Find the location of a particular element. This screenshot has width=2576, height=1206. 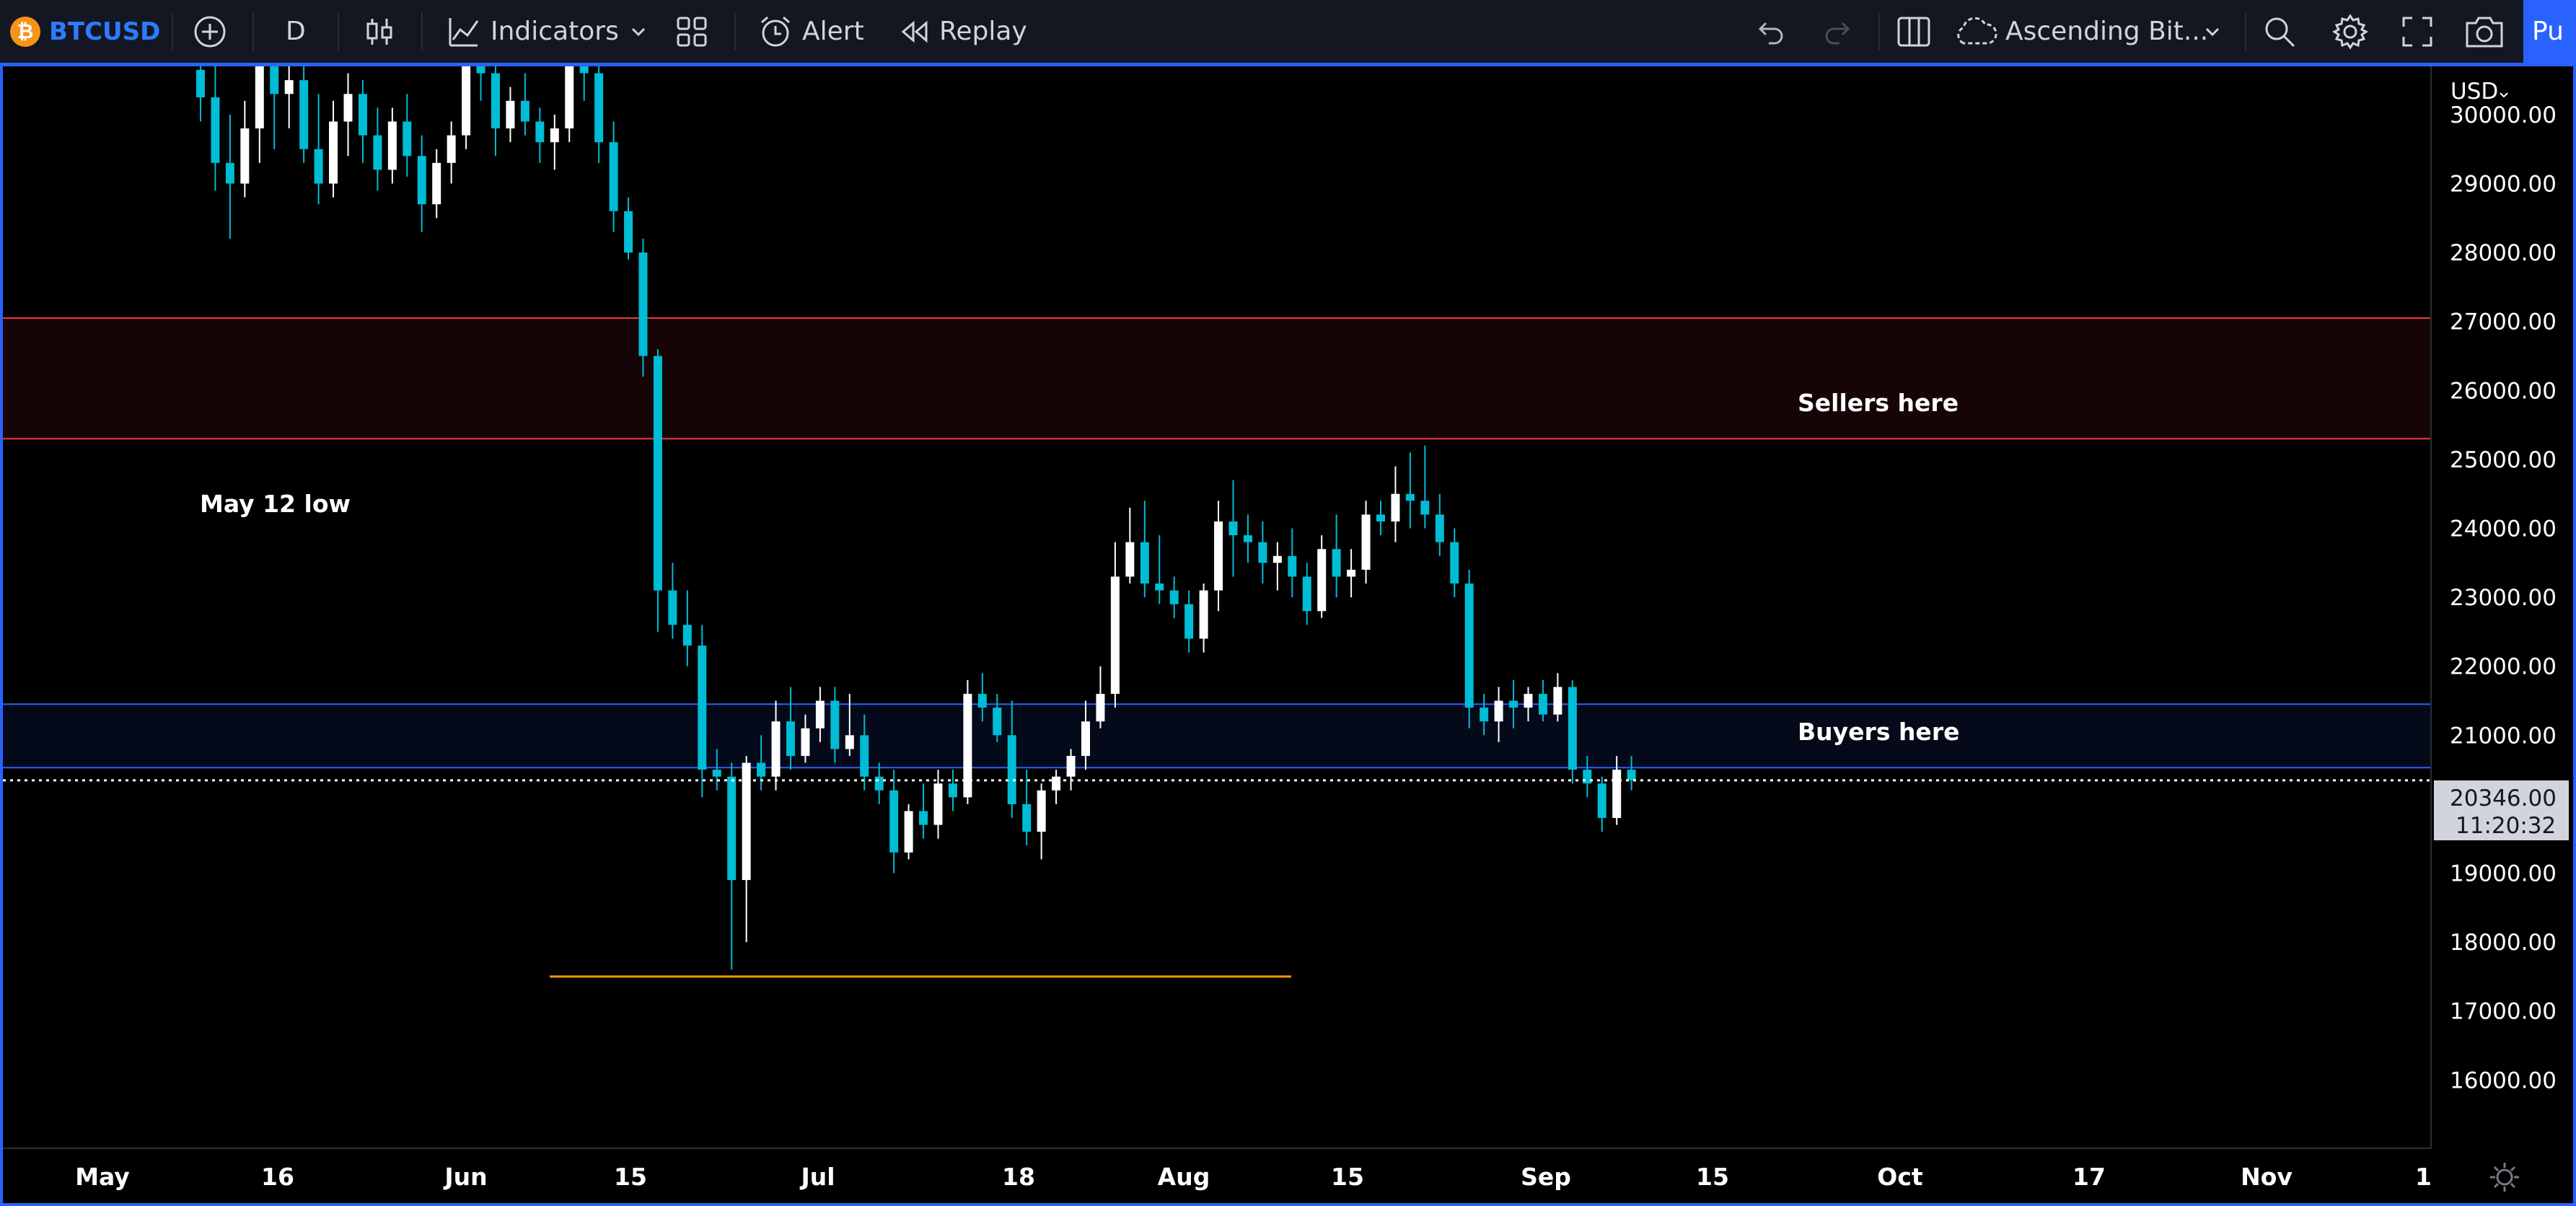

publish-button: Pu is located at coordinates (2549, 31).